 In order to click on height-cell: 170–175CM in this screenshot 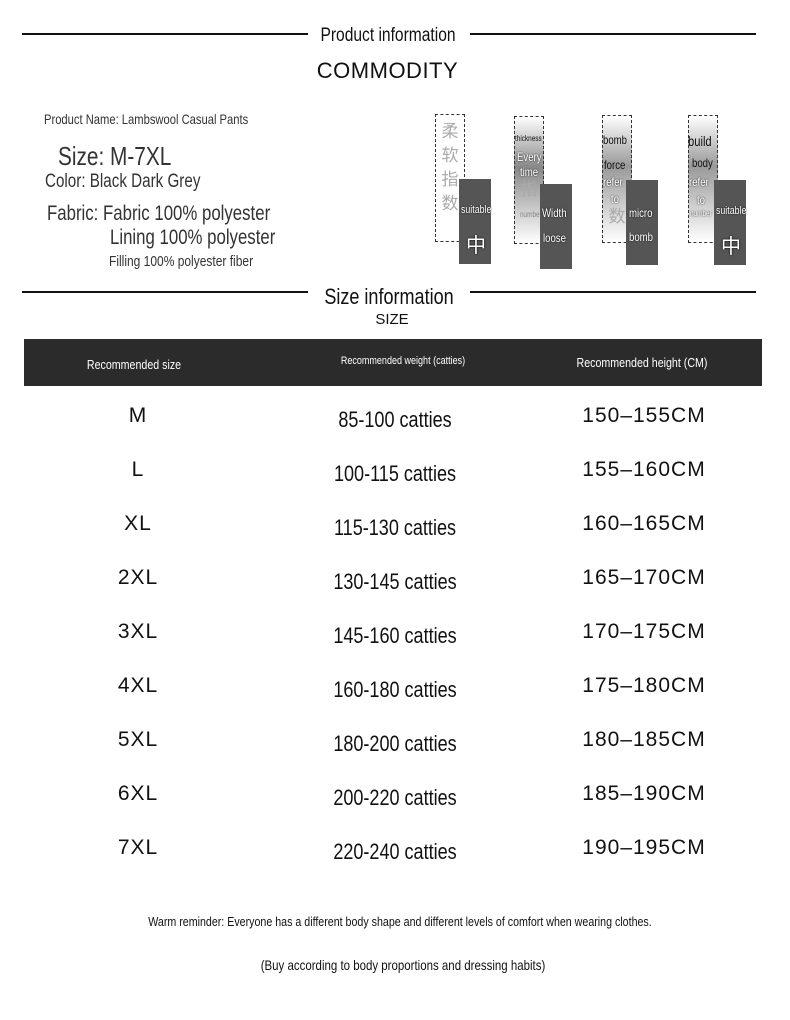, I will do `click(644, 631)`.